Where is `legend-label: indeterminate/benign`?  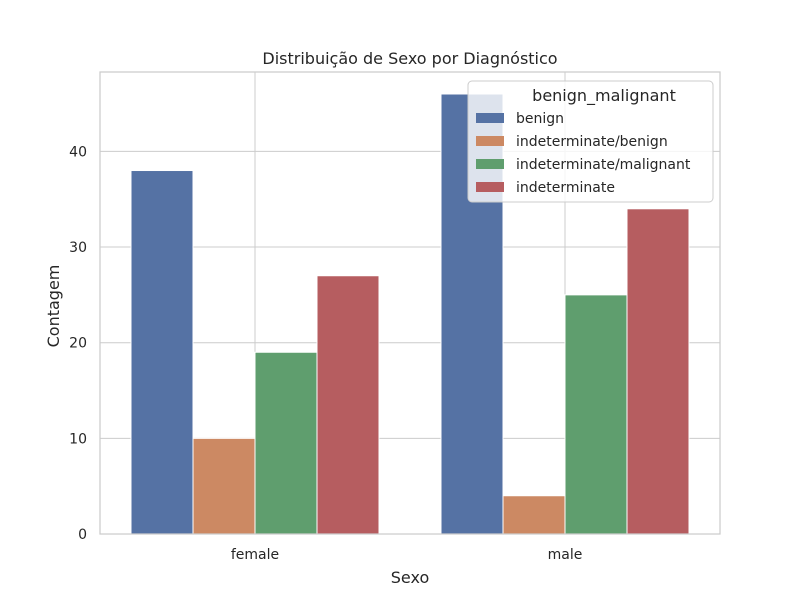 legend-label: indeterminate/benign is located at coordinates (592, 142).